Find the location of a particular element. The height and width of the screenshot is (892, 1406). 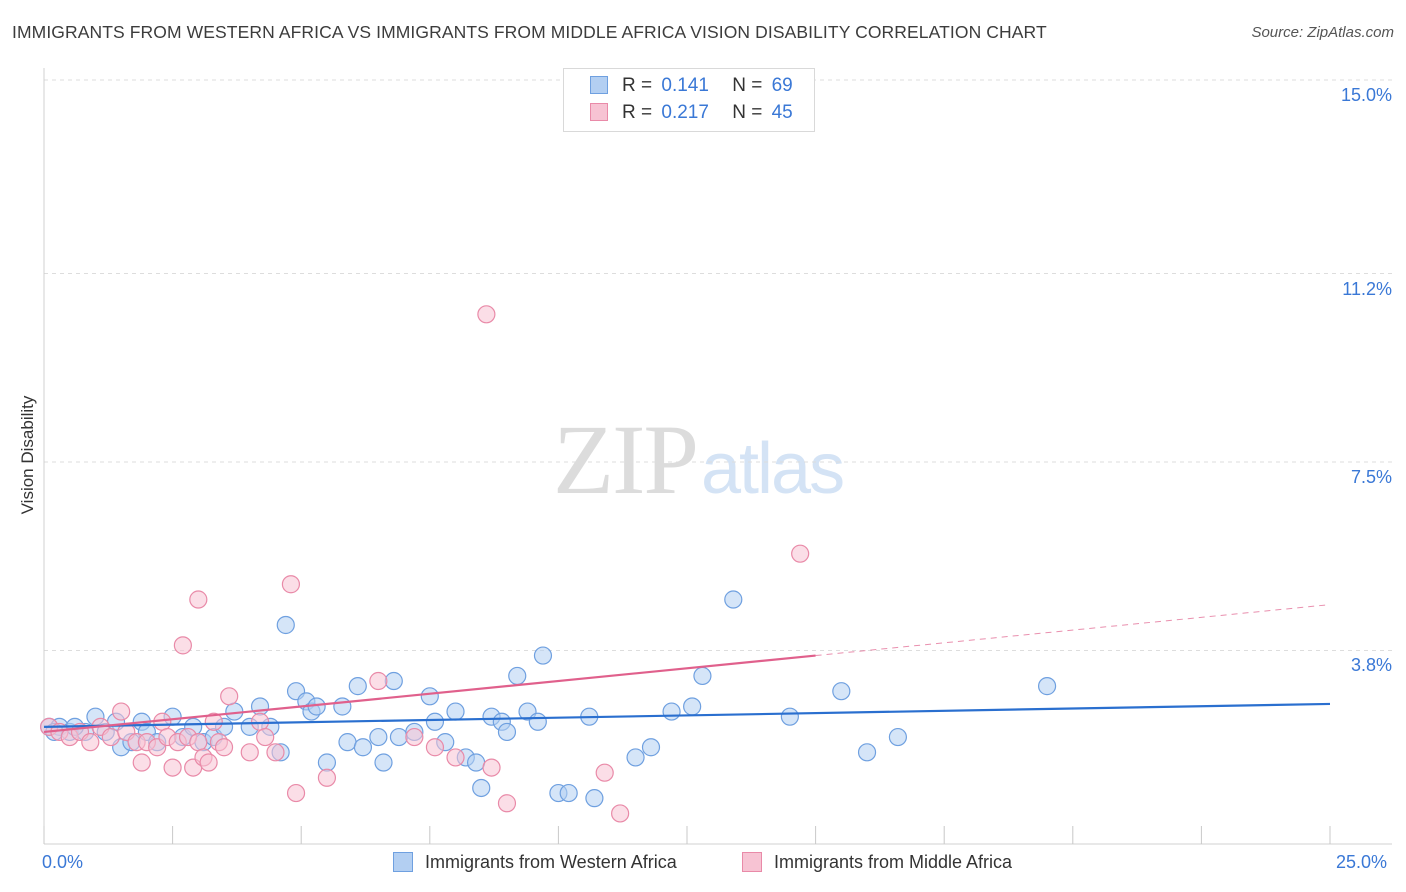

y-tick-label: 7.5% is located at coordinates (1371, 477).